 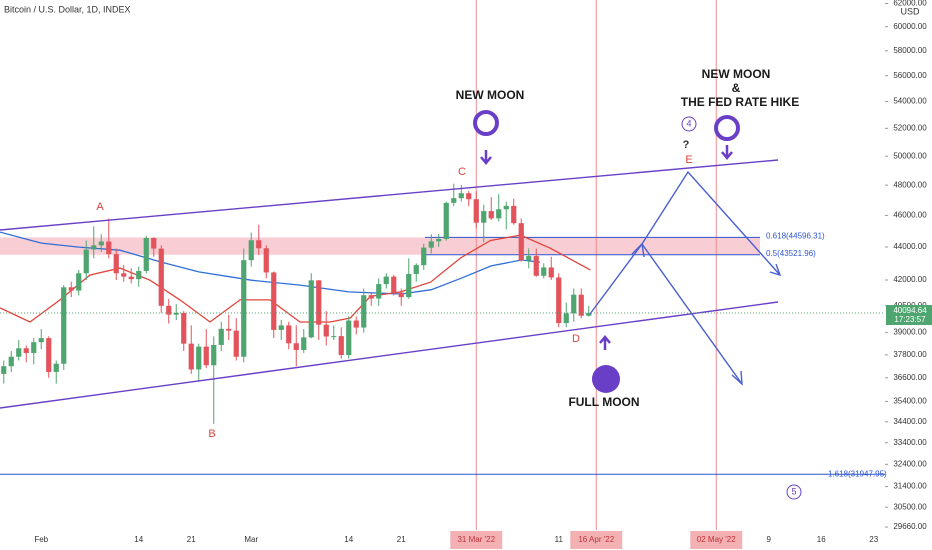 I want to click on y-tick-label: 33400.00, so click(x=910, y=442).